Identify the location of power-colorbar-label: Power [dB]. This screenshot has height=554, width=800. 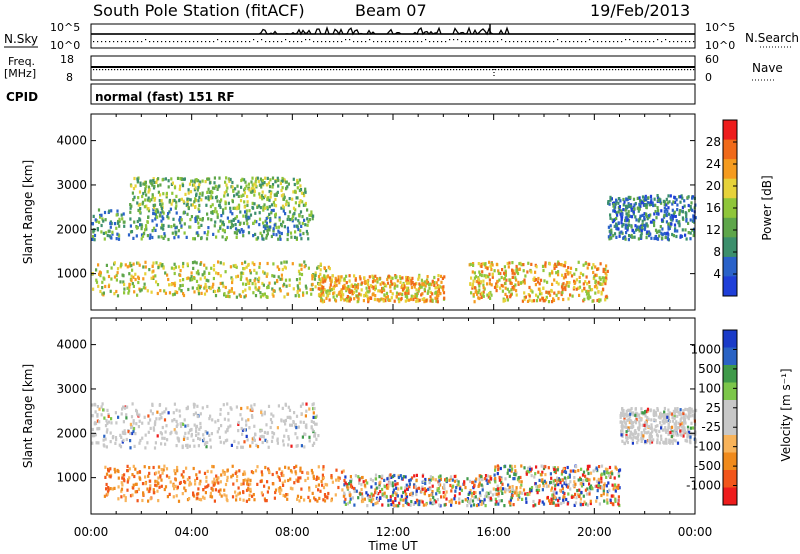
(767, 207).